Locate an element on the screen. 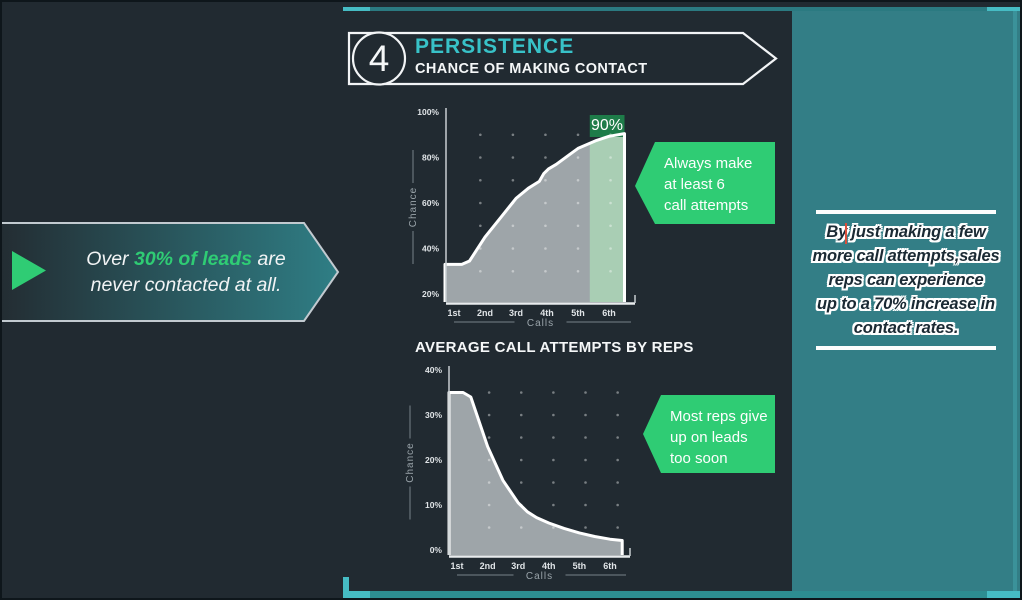 The width and height of the screenshot is (1022, 600). svg-text: 0% is located at coordinates (436, 550).